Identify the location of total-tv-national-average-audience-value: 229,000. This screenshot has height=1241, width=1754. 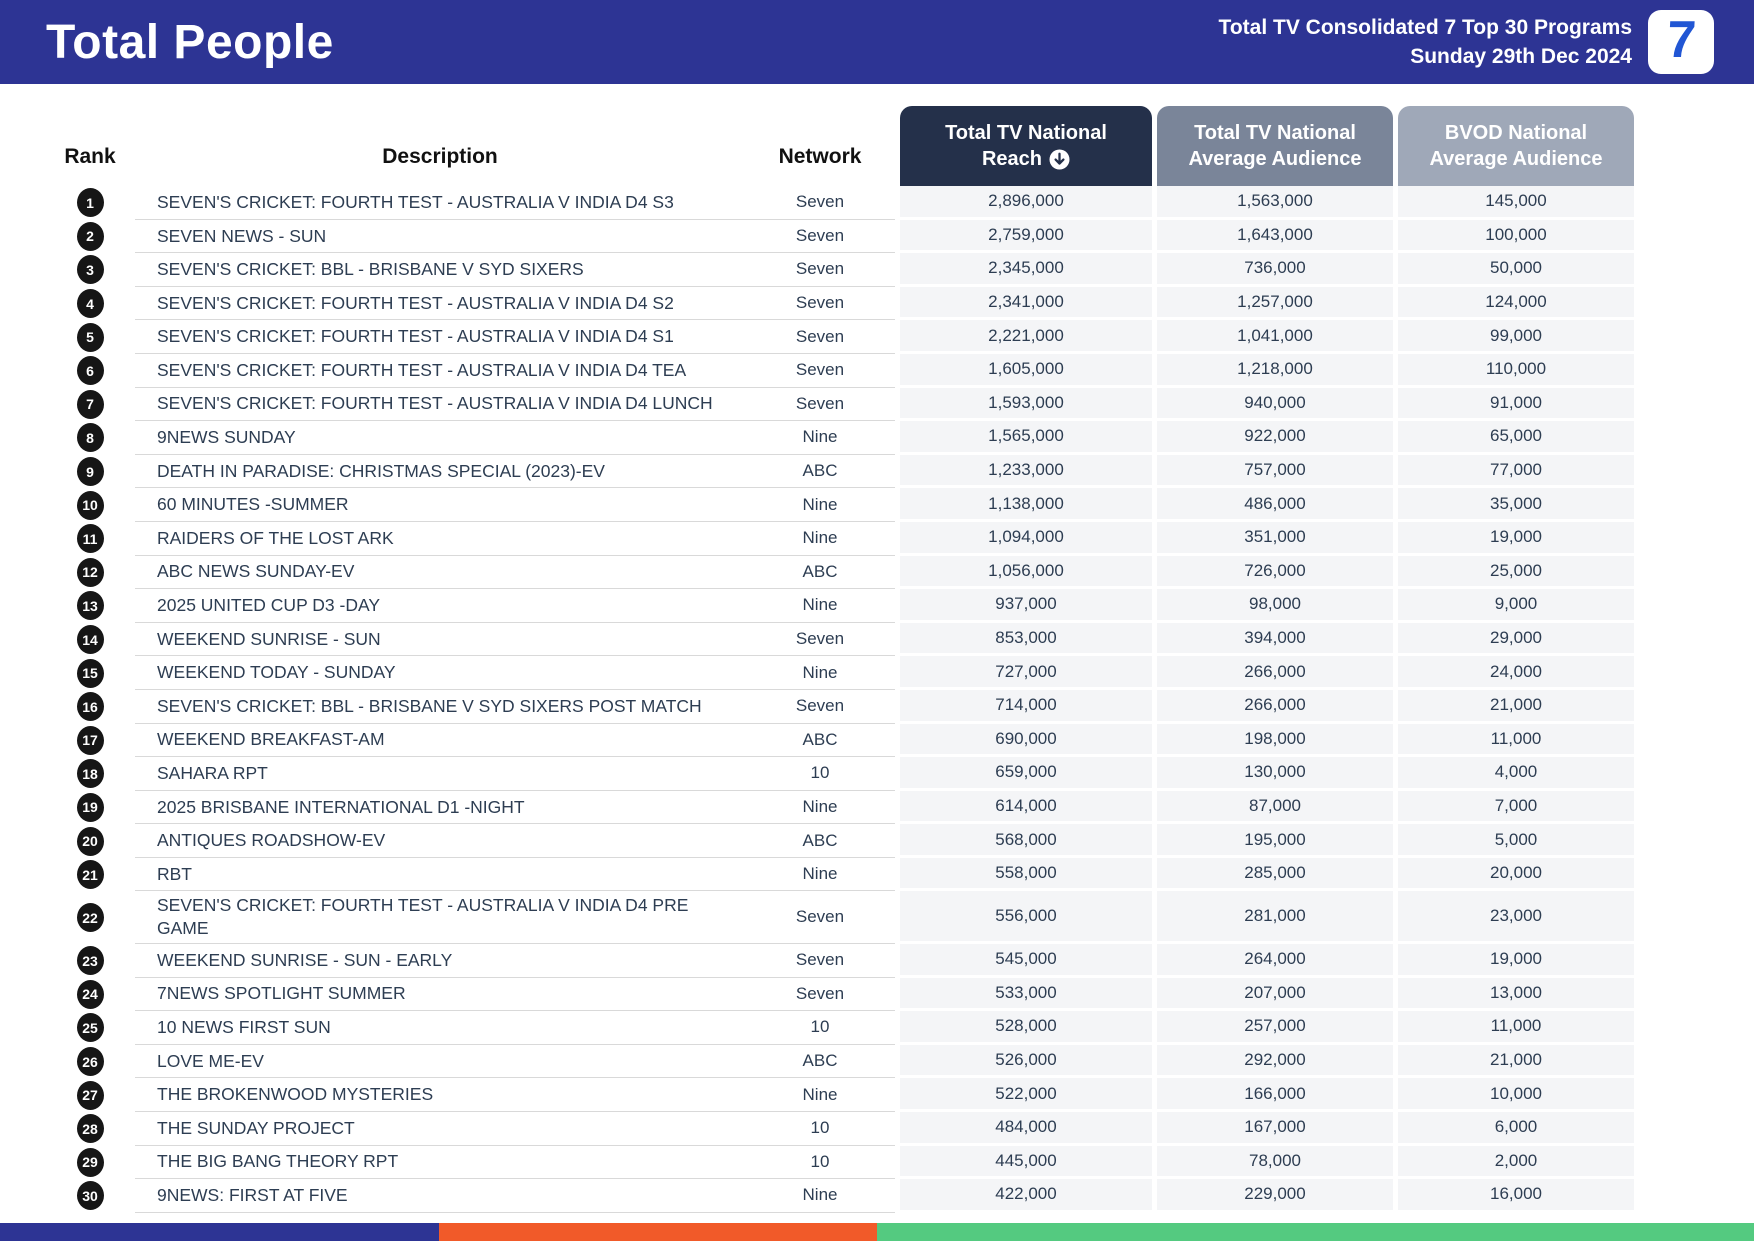
(1275, 1196).